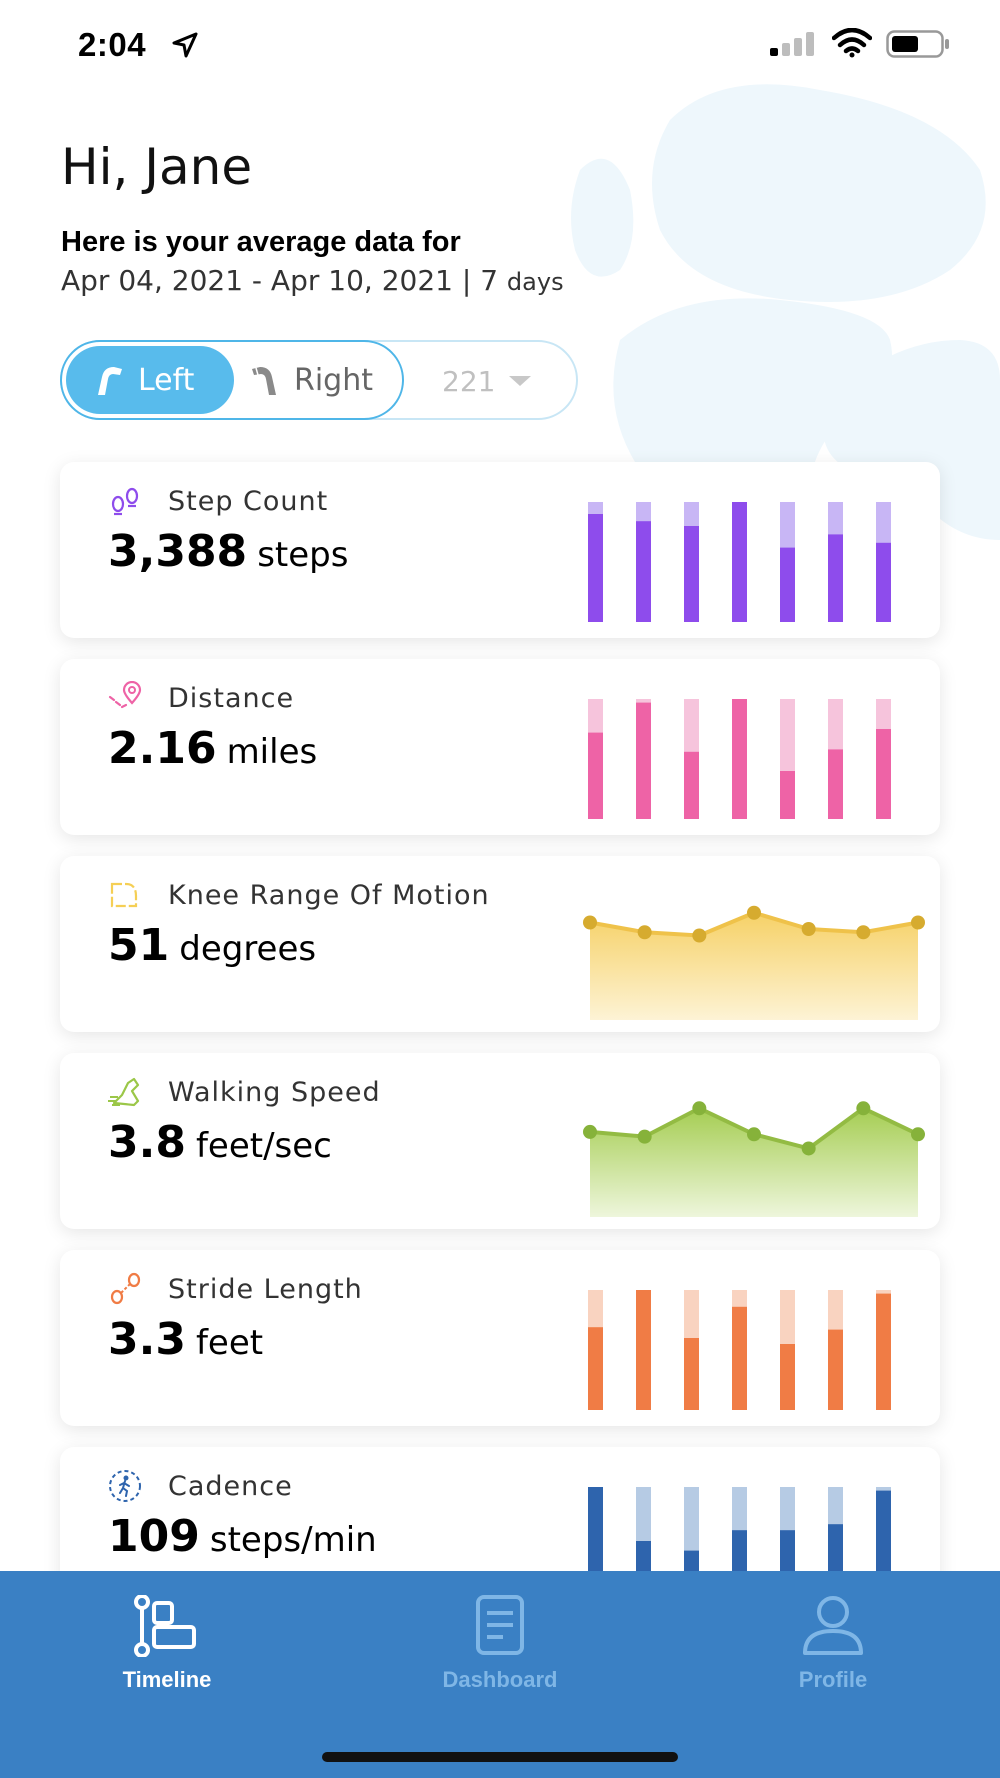 Image resolution: width=1000 pixels, height=1778 pixels. I want to click on metric-value: 109 steps/min, so click(242, 1536).